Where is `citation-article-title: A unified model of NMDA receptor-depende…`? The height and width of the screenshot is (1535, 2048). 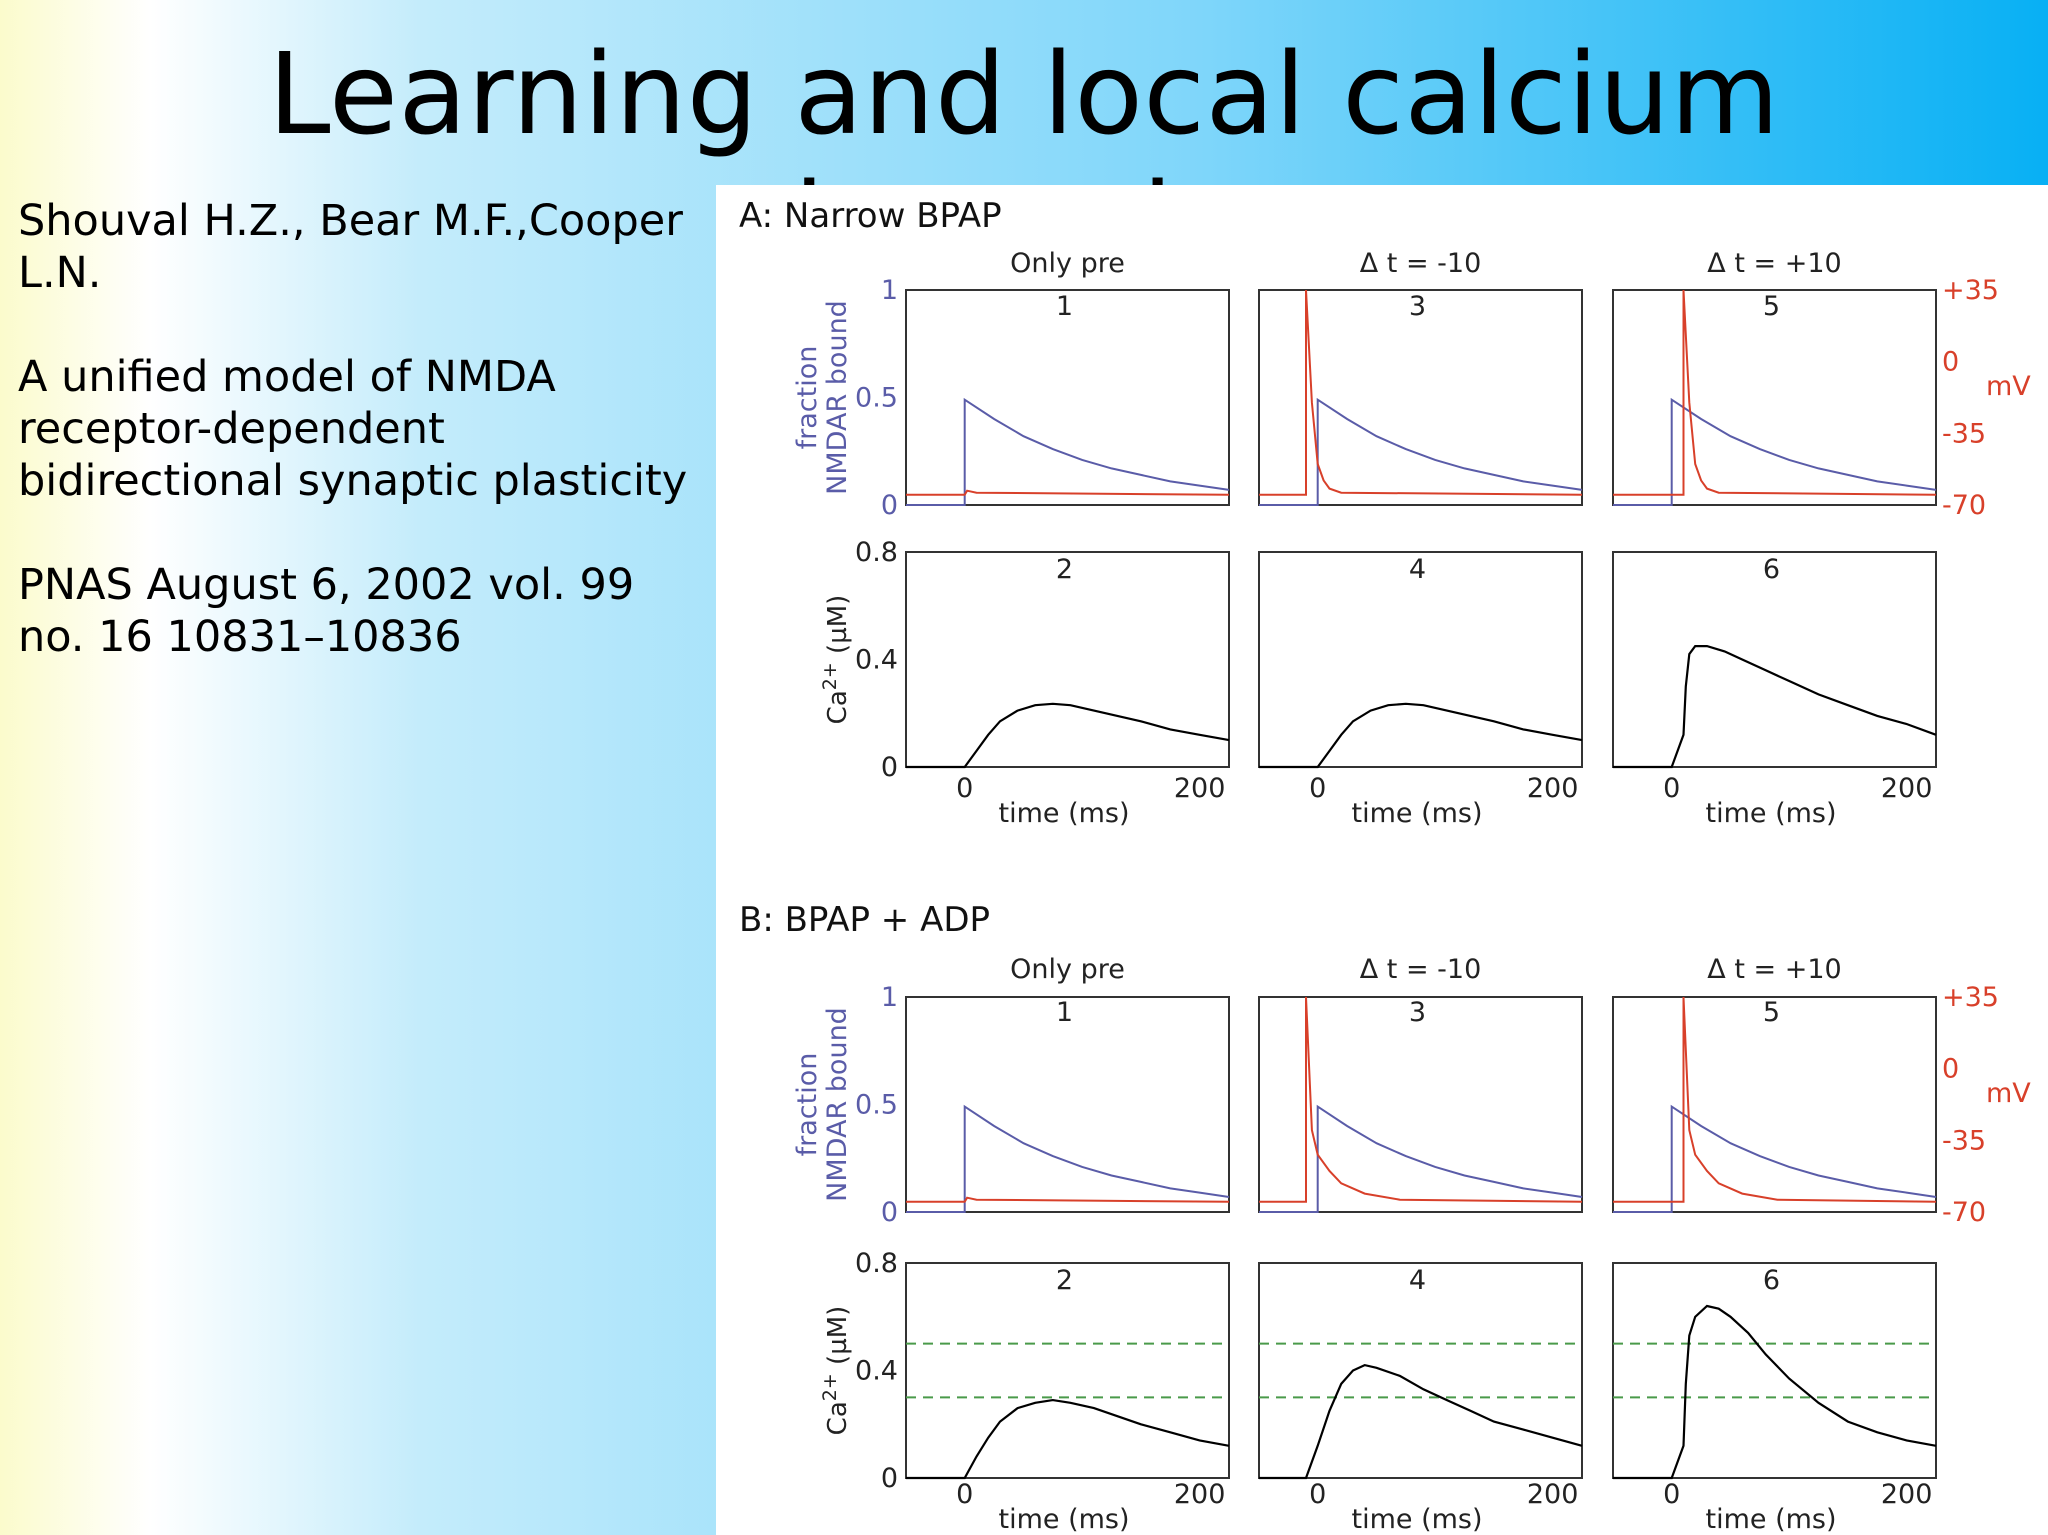 citation-article-title: A unified model of NMDA receptor-depende… is located at coordinates (353, 429).